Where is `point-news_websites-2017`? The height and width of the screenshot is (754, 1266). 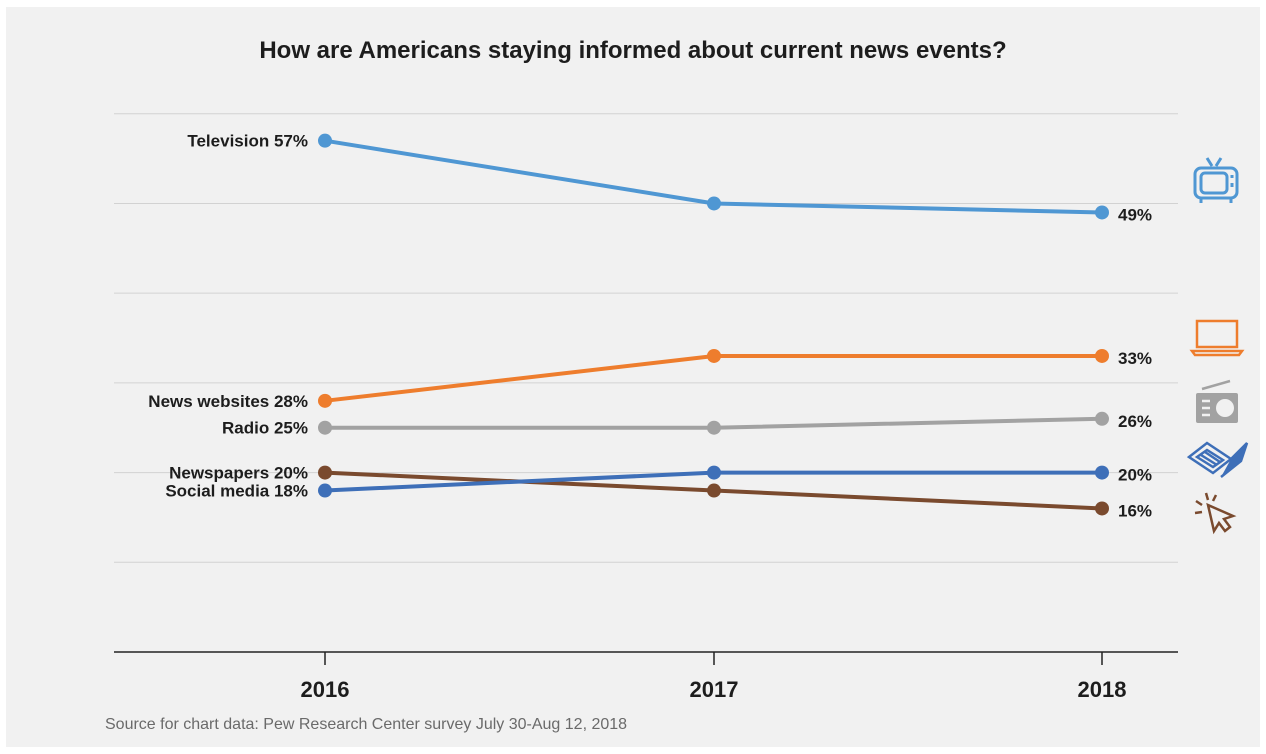 point-news_websites-2017 is located at coordinates (714, 355).